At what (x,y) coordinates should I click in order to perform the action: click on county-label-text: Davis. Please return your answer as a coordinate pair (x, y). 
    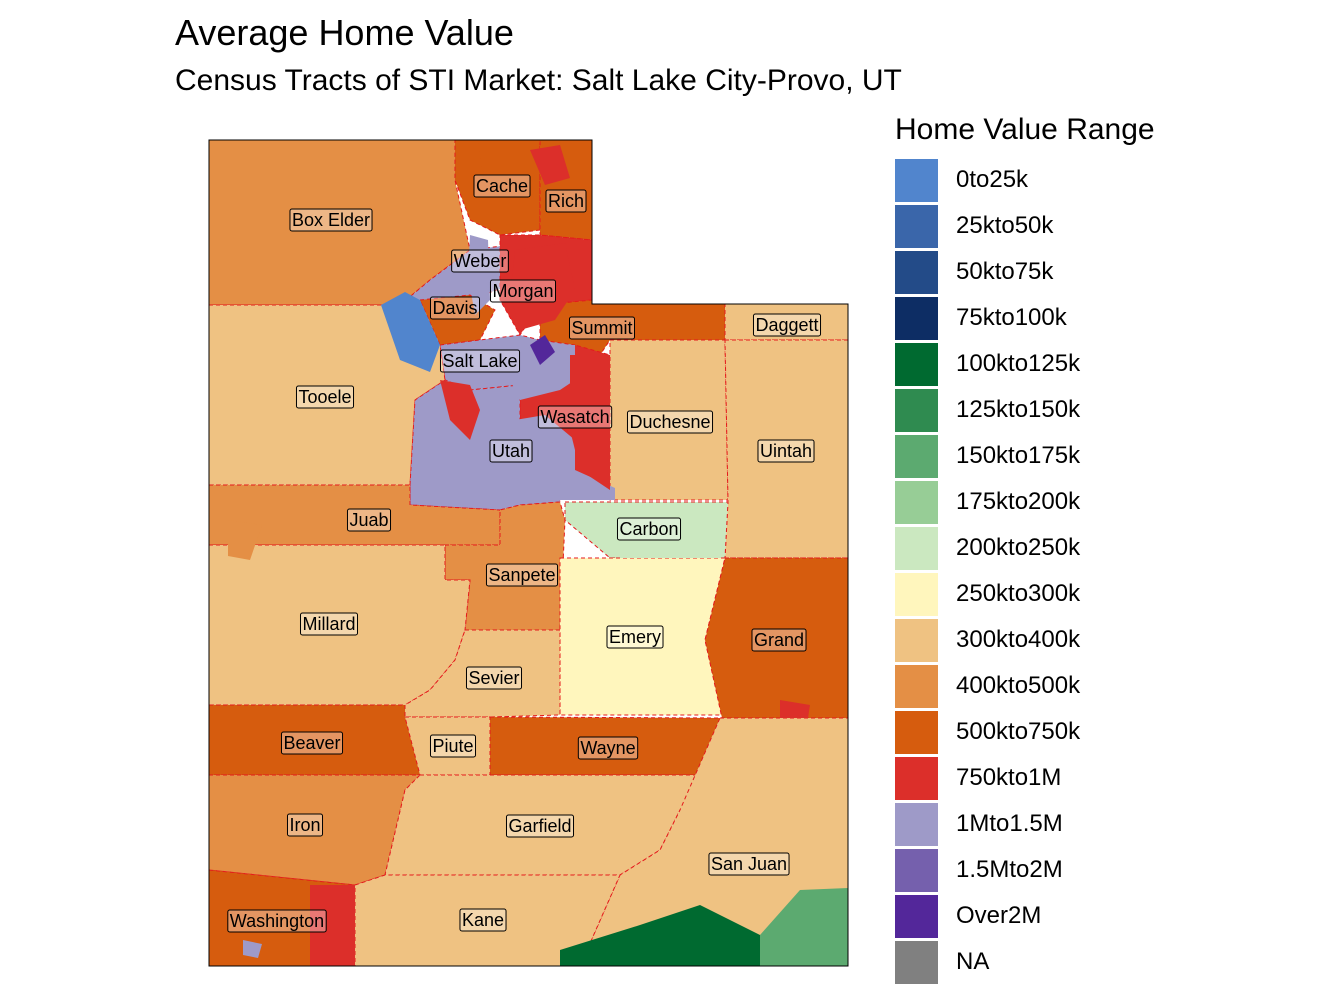
    Looking at the image, I should click on (454, 308).